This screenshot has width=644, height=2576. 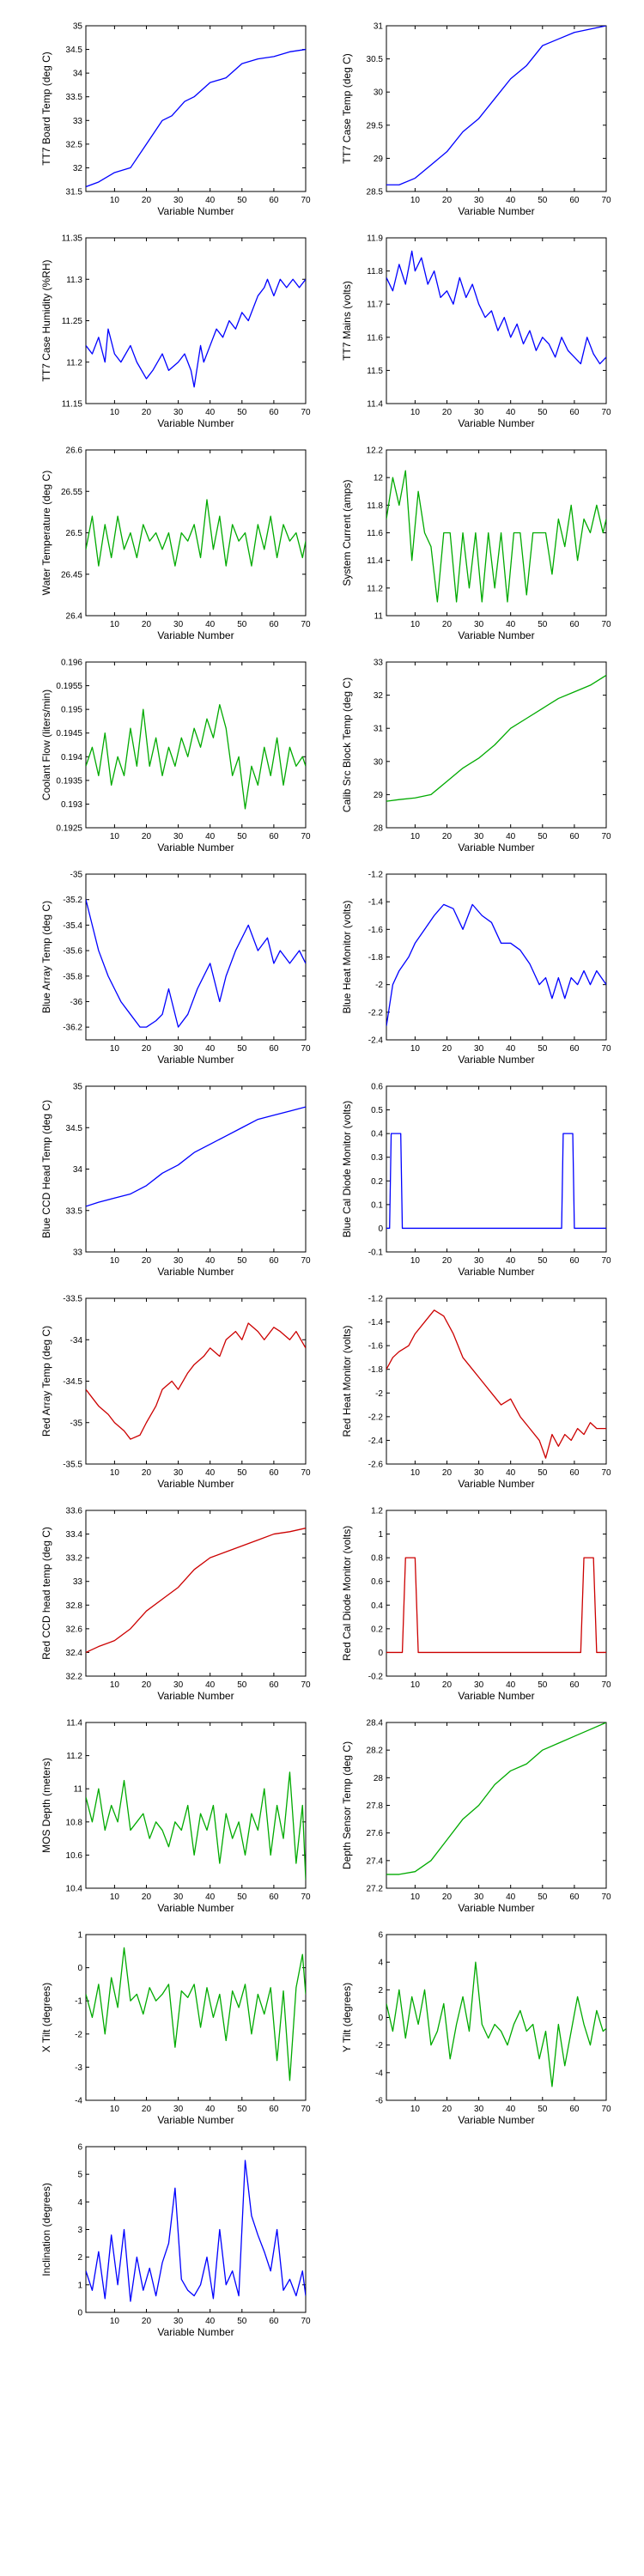 What do you see at coordinates (72, 405) in the screenshot?
I see `y-tick-label: 11.15` at bounding box center [72, 405].